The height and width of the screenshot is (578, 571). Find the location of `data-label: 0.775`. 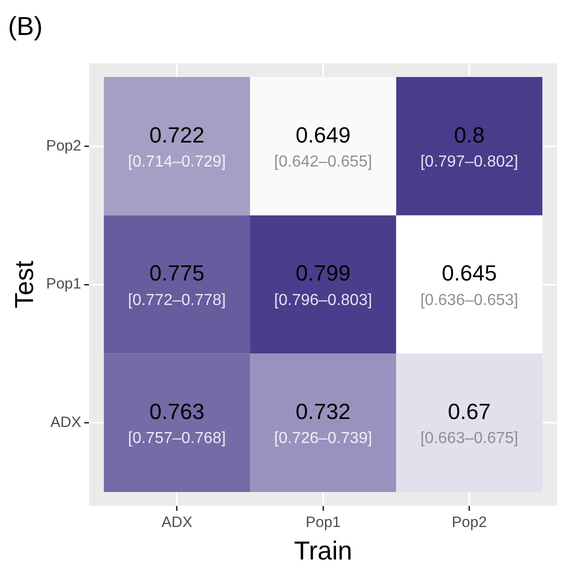

data-label: 0.775 is located at coordinates (176, 273).